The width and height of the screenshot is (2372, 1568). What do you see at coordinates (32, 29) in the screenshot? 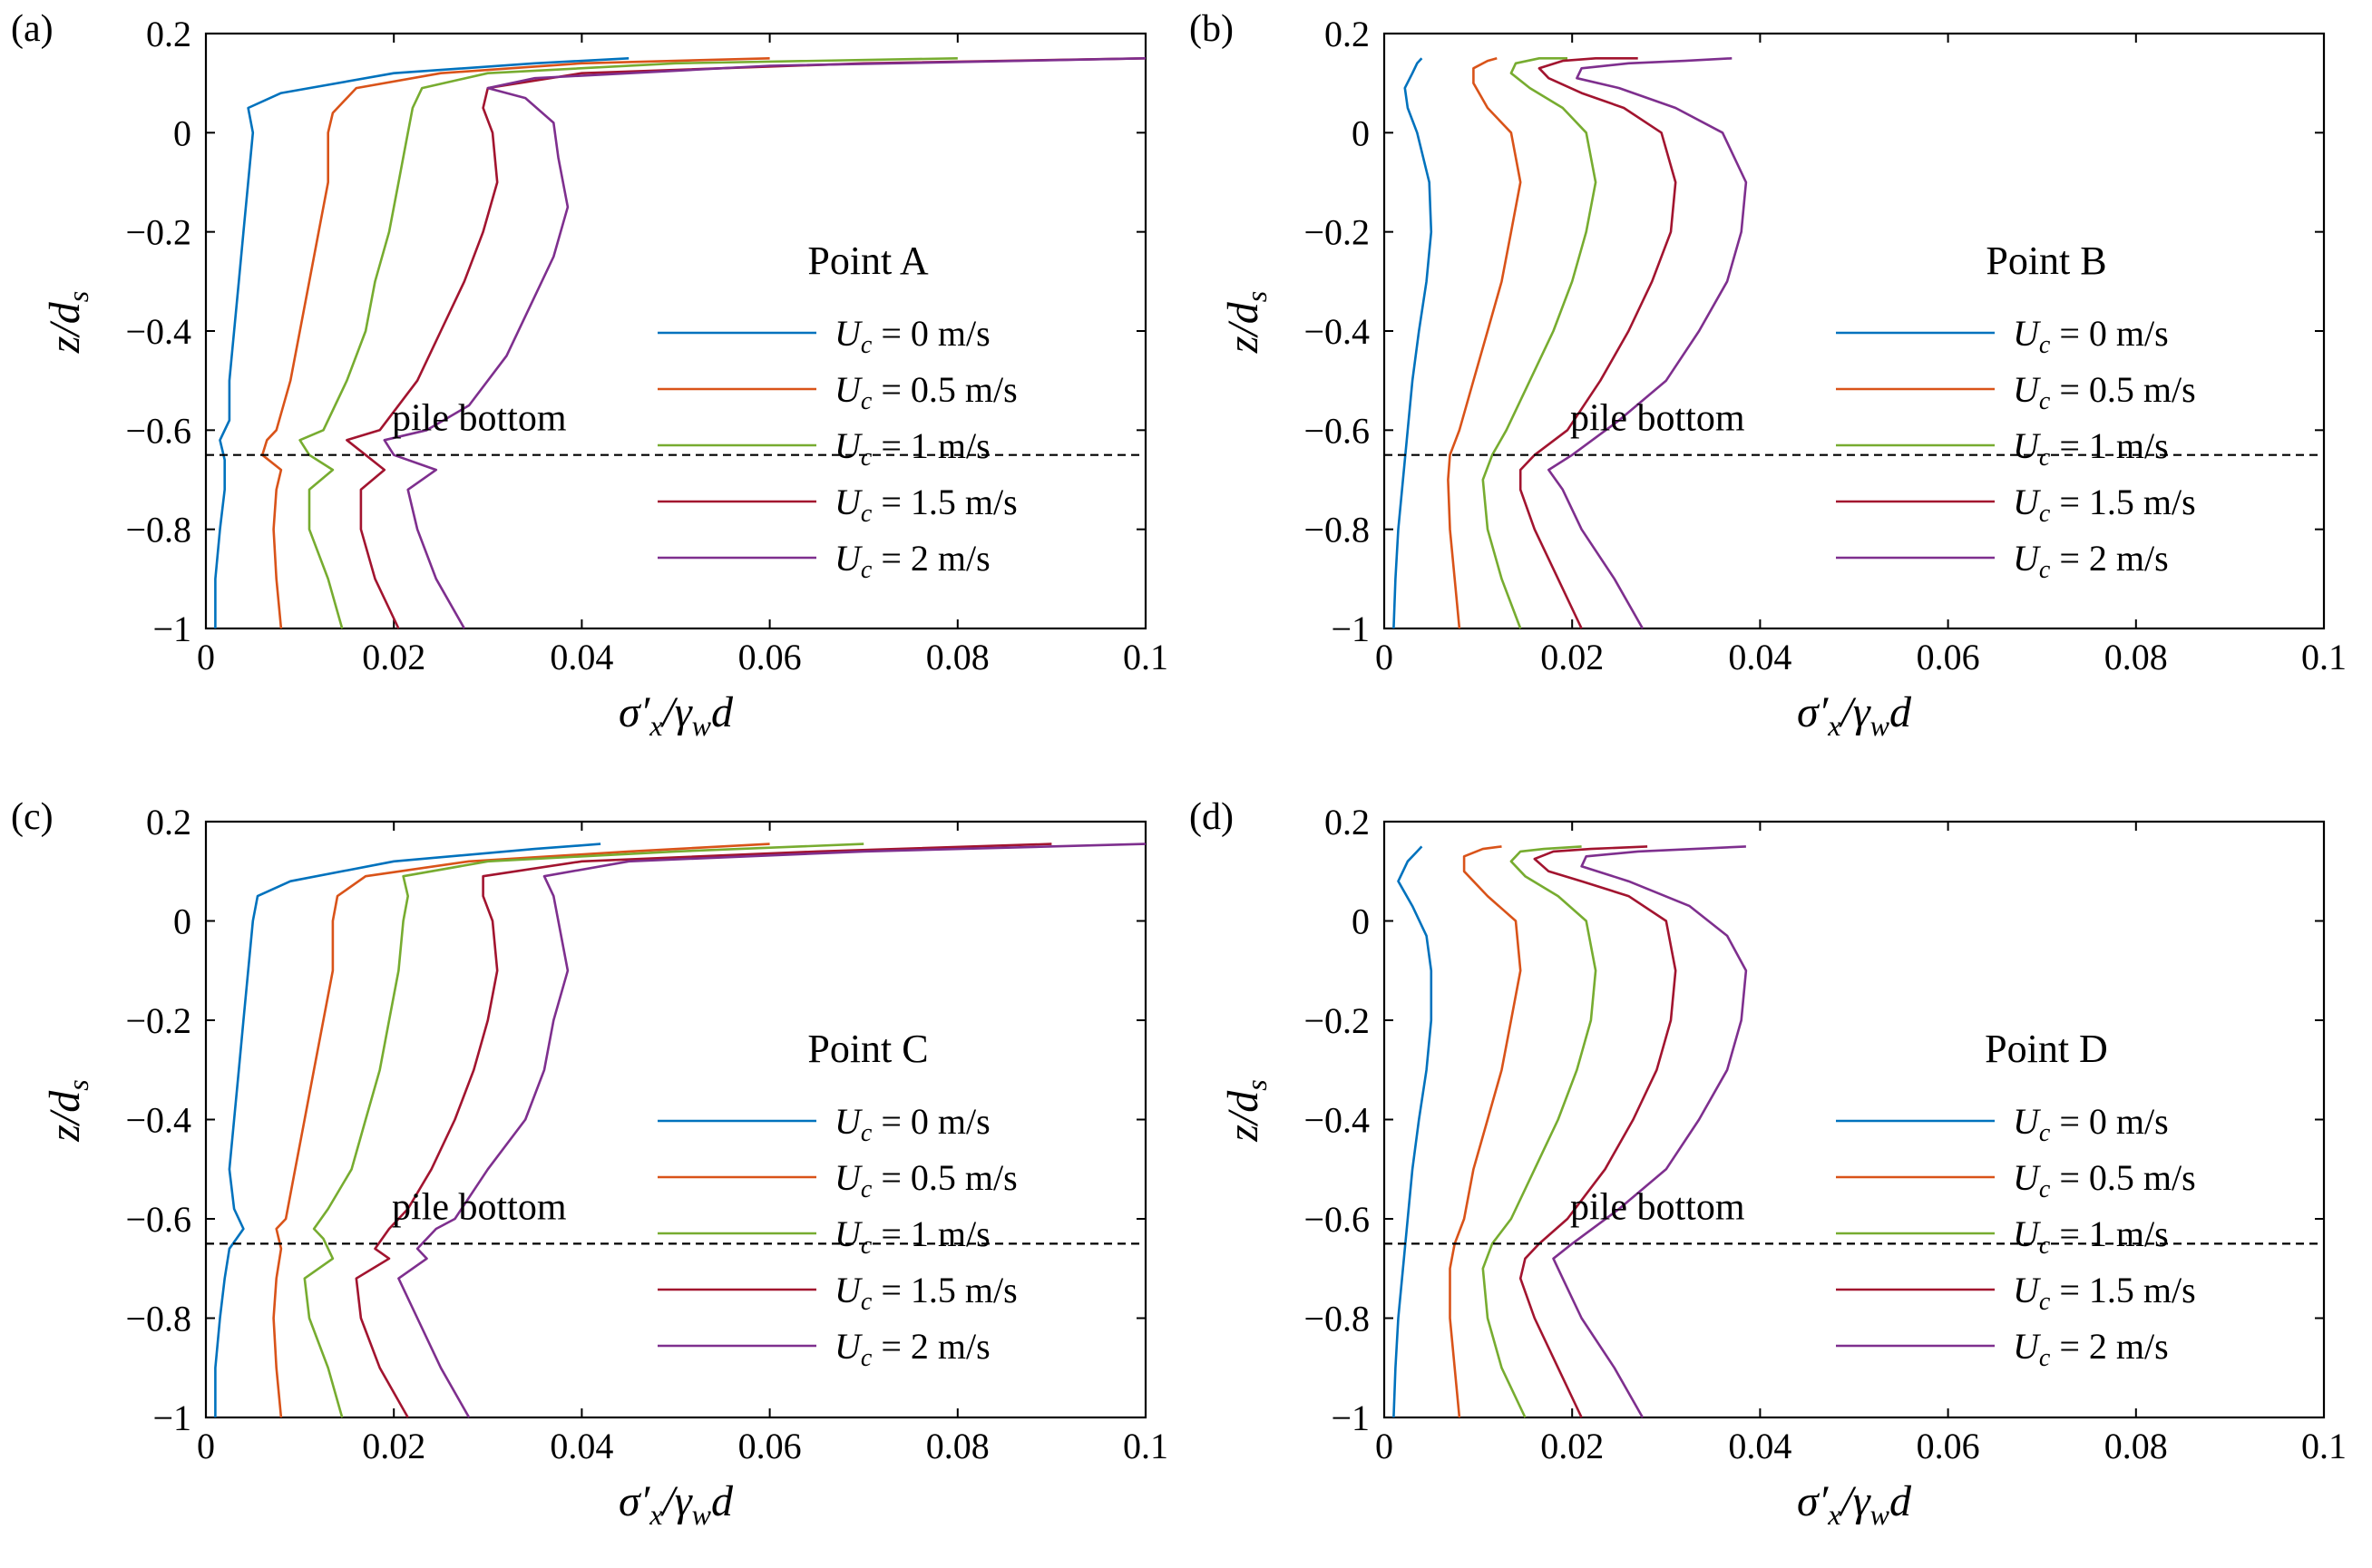
I see `panel-label: (a)` at bounding box center [32, 29].